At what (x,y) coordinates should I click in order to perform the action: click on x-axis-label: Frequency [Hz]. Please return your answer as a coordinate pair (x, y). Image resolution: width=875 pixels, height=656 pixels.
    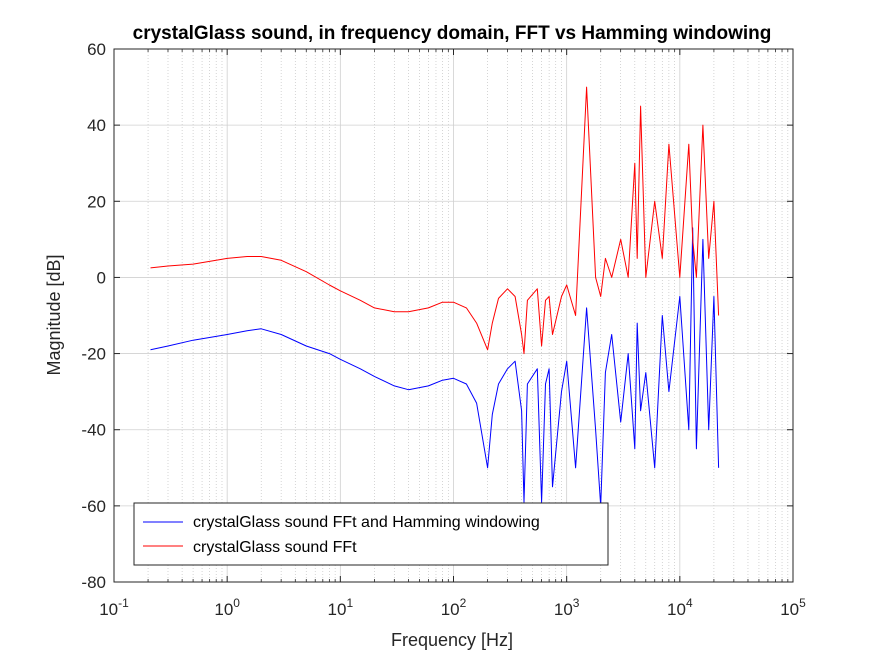
    Looking at the image, I should click on (452, 640).